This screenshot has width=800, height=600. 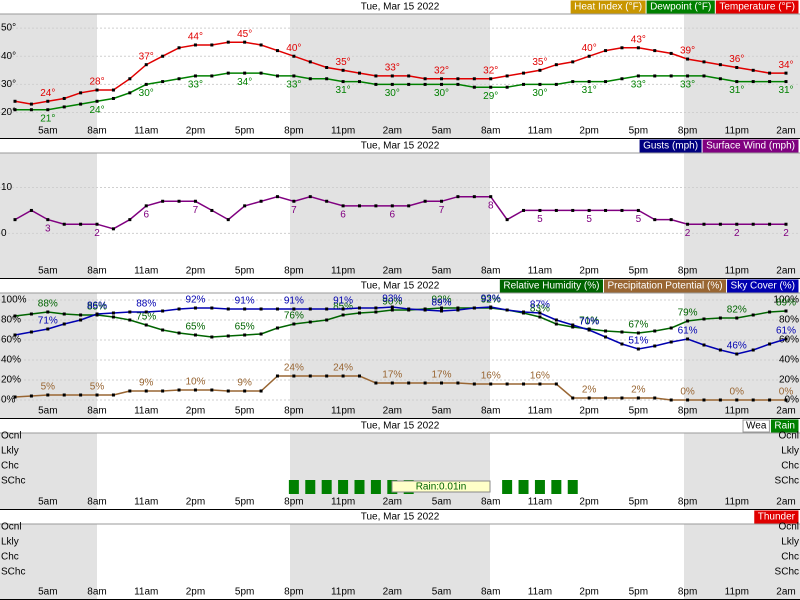 What do you see at coordinates (390, 562) in the screenshot?
I see `night-shade` at bounding box center [390, 562].